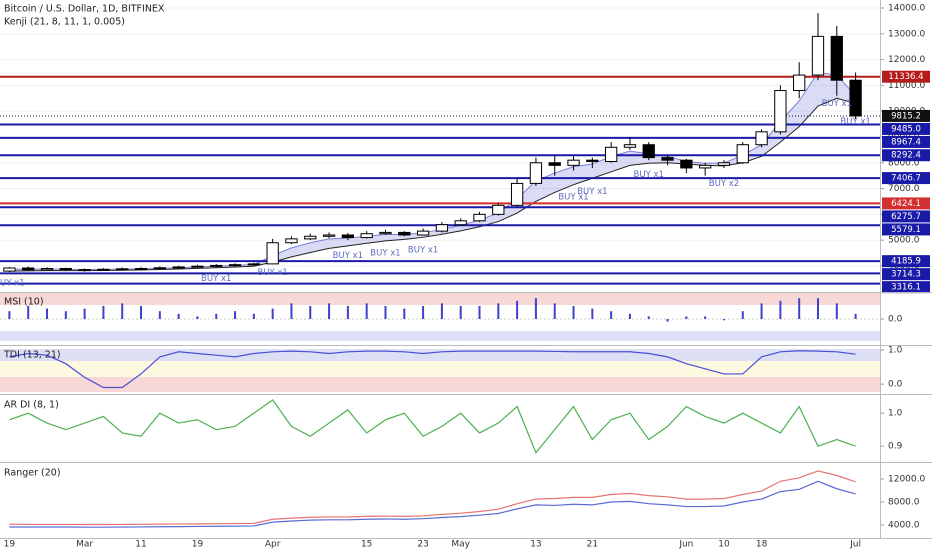 The image size is (932, 550). I want to click on tdi-middle-zone, so click(440, 369).